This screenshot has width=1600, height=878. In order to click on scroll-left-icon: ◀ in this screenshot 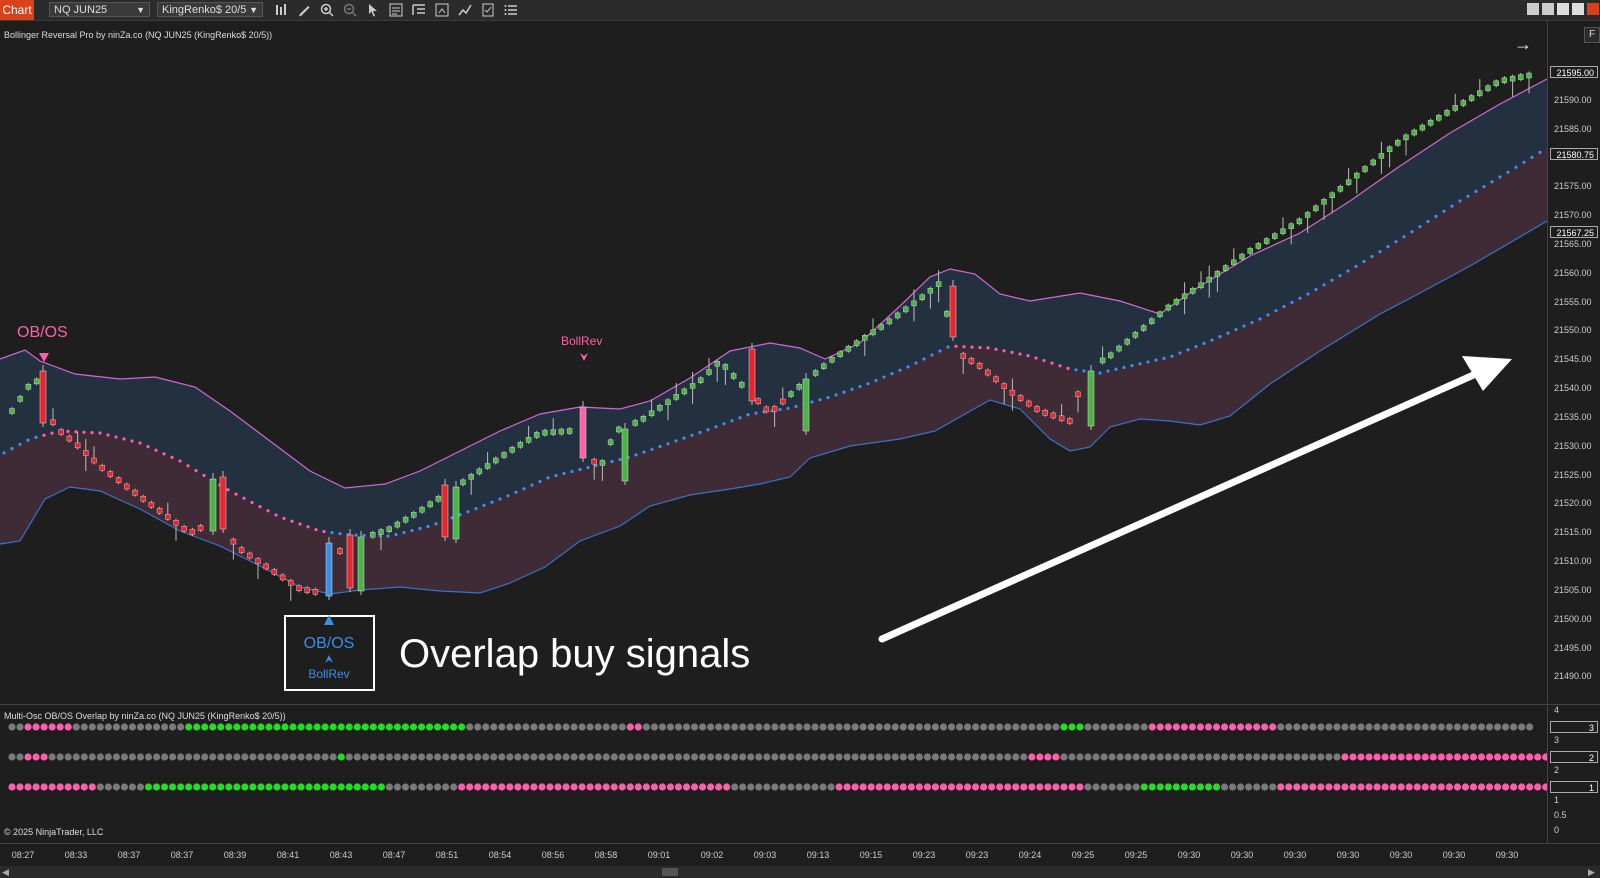, I will do `click(5, 872)`.